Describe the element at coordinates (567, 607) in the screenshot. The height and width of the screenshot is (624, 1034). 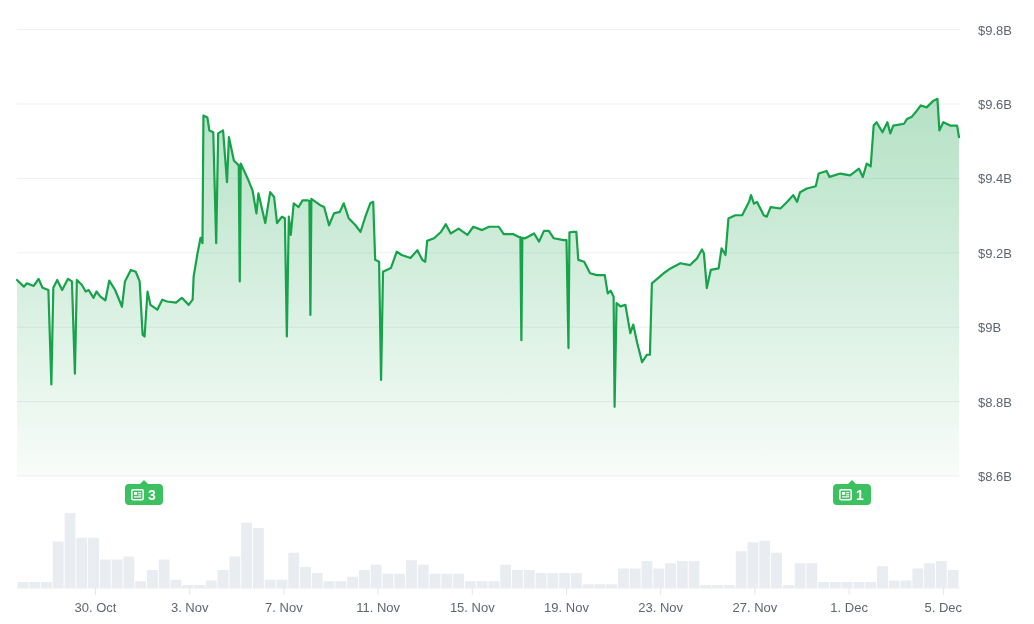
I see `x-tick-label: 19. Nov` at that location.